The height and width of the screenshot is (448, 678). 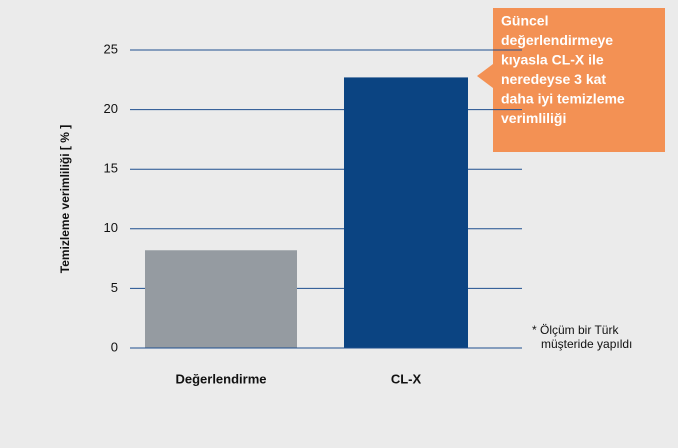 What do you see at coordinates (552, 60) in the screenshot?
I see `callout-text: kıyasla CL-X ile` at bounding box center [552, 60].